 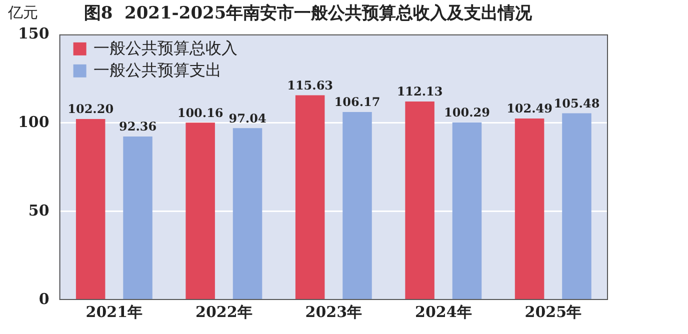 What do you see at coordinates (137, 127) in the screenshot?
I see `text: 92.36` at bounding box center [137, 127].